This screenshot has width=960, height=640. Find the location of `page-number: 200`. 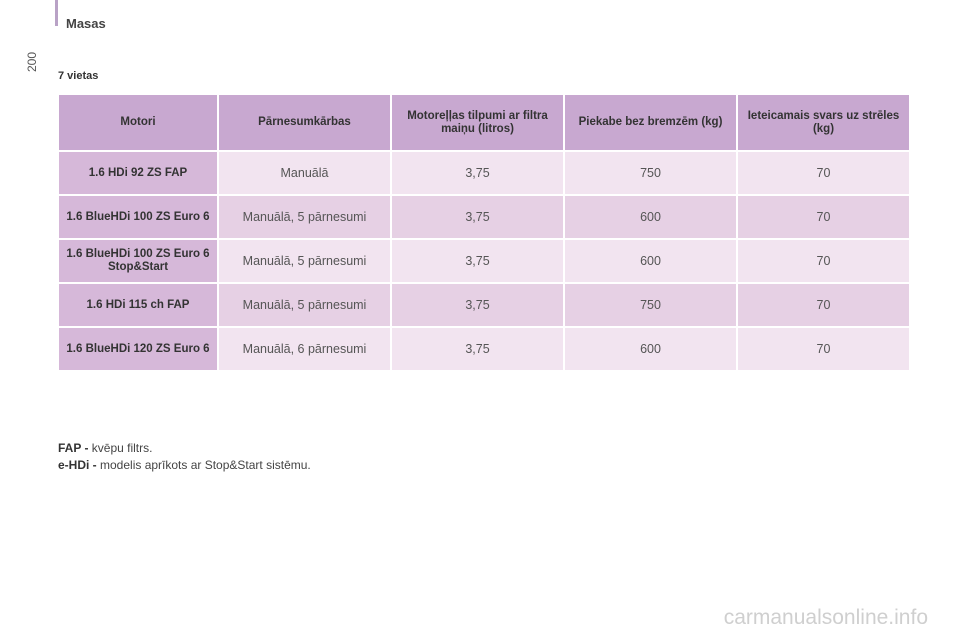

page-number: 200 is located at coordinates (32, 61).